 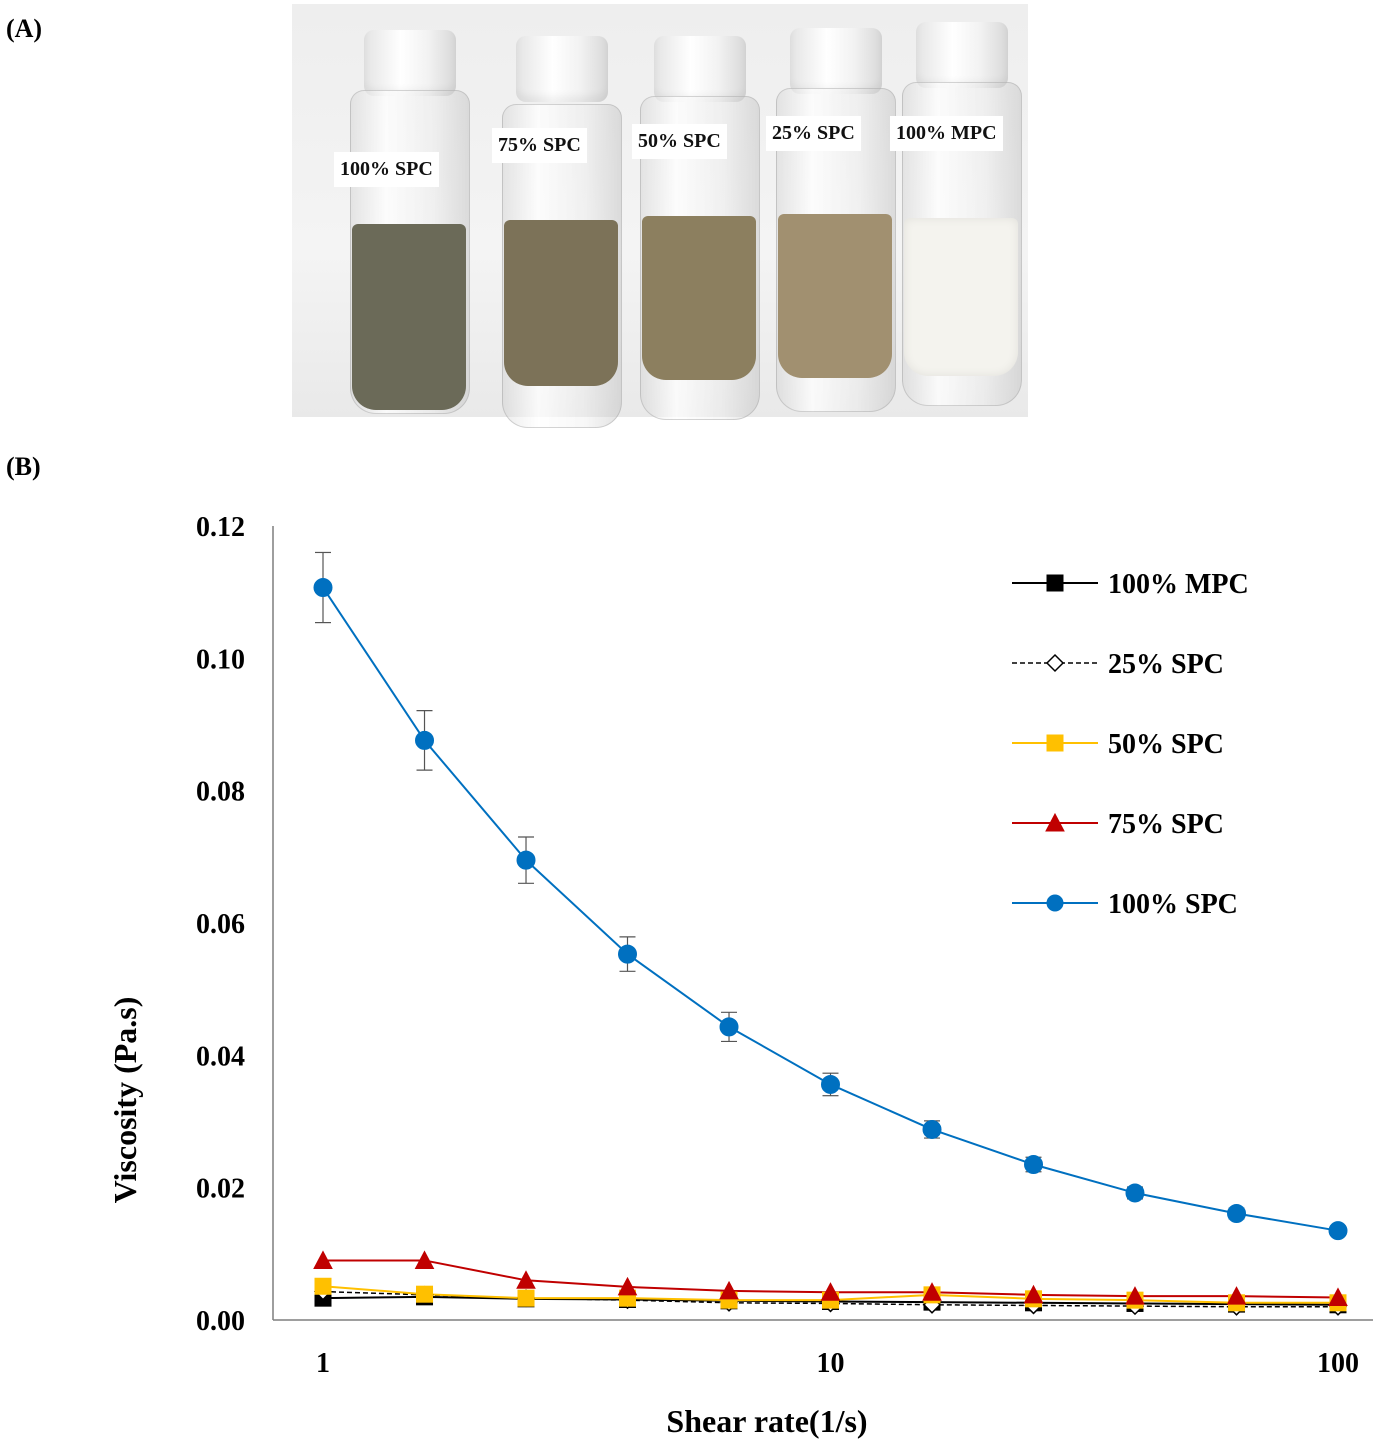 I want to click on legend-label: 50% SPC, so click(x=1166, y=744).